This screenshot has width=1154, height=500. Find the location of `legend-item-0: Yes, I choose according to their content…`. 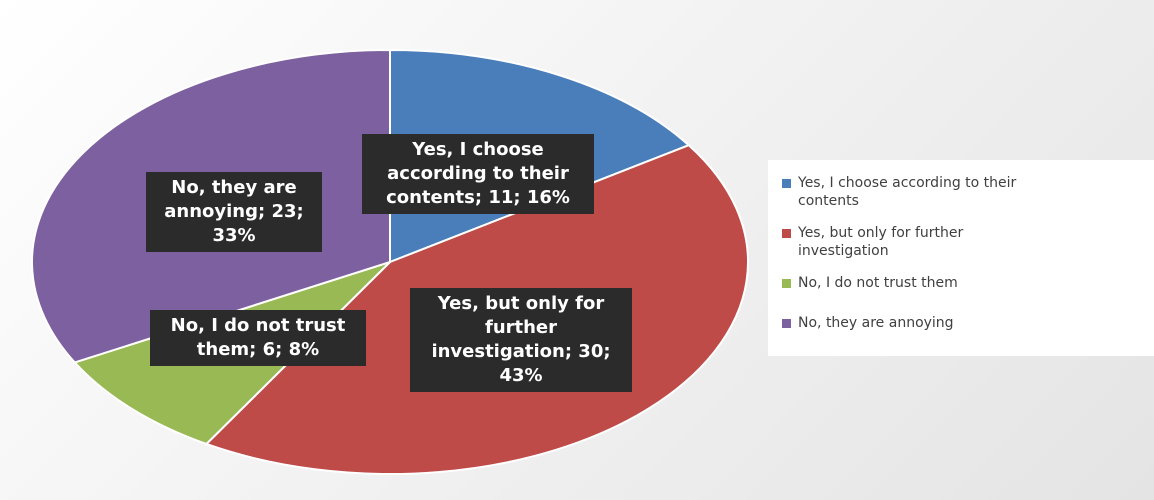

legend-item-0: Yes, I choose according to their content… is located at coordinates (965, 192).